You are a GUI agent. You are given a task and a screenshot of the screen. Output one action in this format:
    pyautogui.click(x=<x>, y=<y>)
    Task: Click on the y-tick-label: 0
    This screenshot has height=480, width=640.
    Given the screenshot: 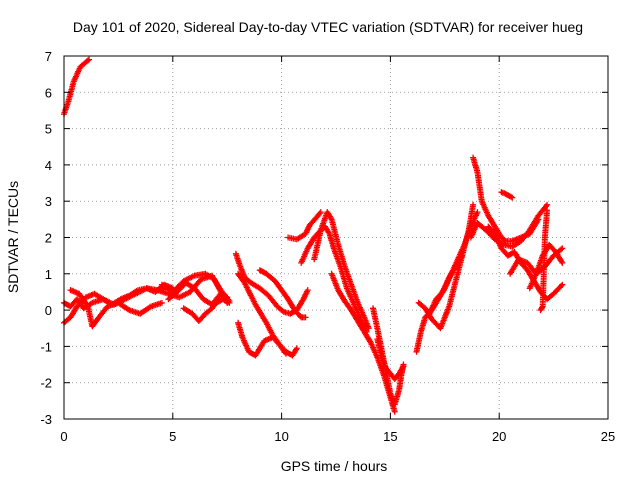 What is the action you would take?
    pyautogui.click(x=48, y=310)
    